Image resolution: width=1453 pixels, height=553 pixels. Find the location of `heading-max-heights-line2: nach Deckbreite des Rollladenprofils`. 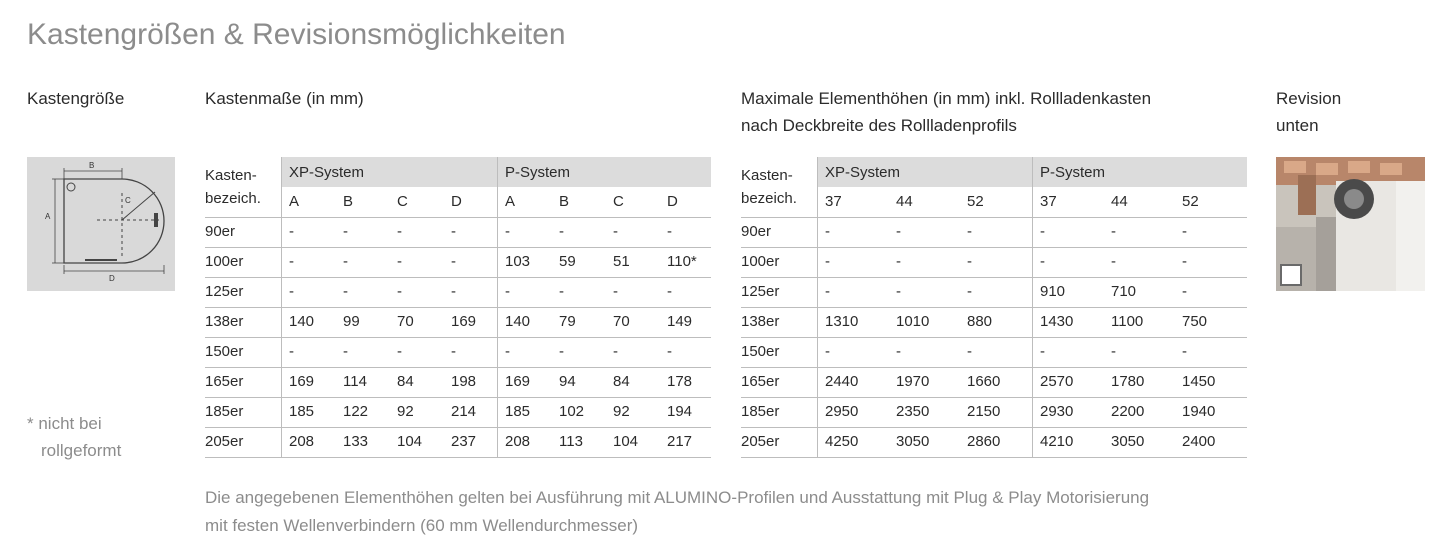

heading-max-heights-line2: nach Deckbreite des Rollladenprofils is located at coordinates (879, 125).